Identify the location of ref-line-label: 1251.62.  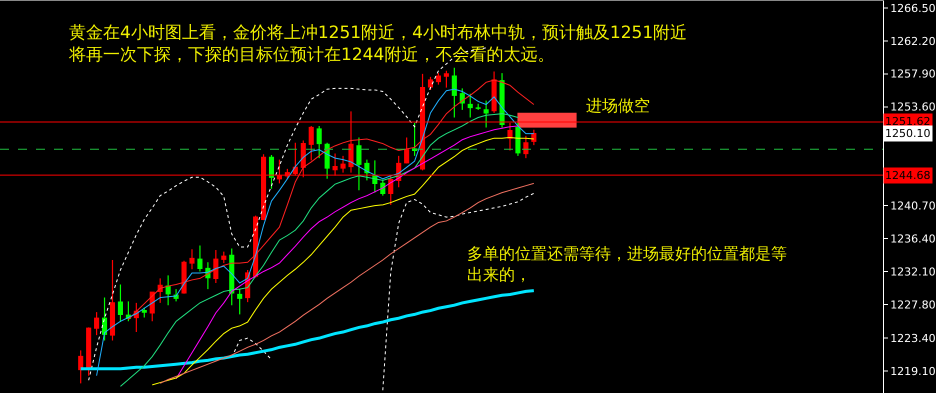
(907, 121).